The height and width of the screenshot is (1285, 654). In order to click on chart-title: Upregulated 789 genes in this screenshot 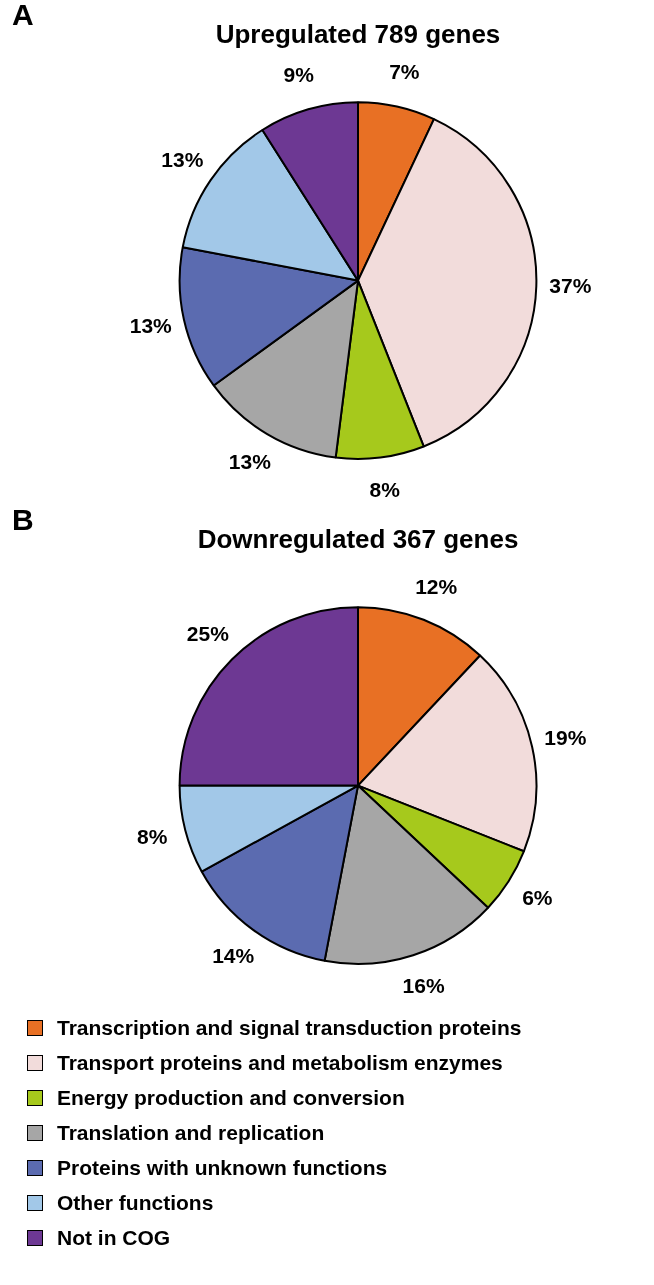, I will do `click(358, 33)`.